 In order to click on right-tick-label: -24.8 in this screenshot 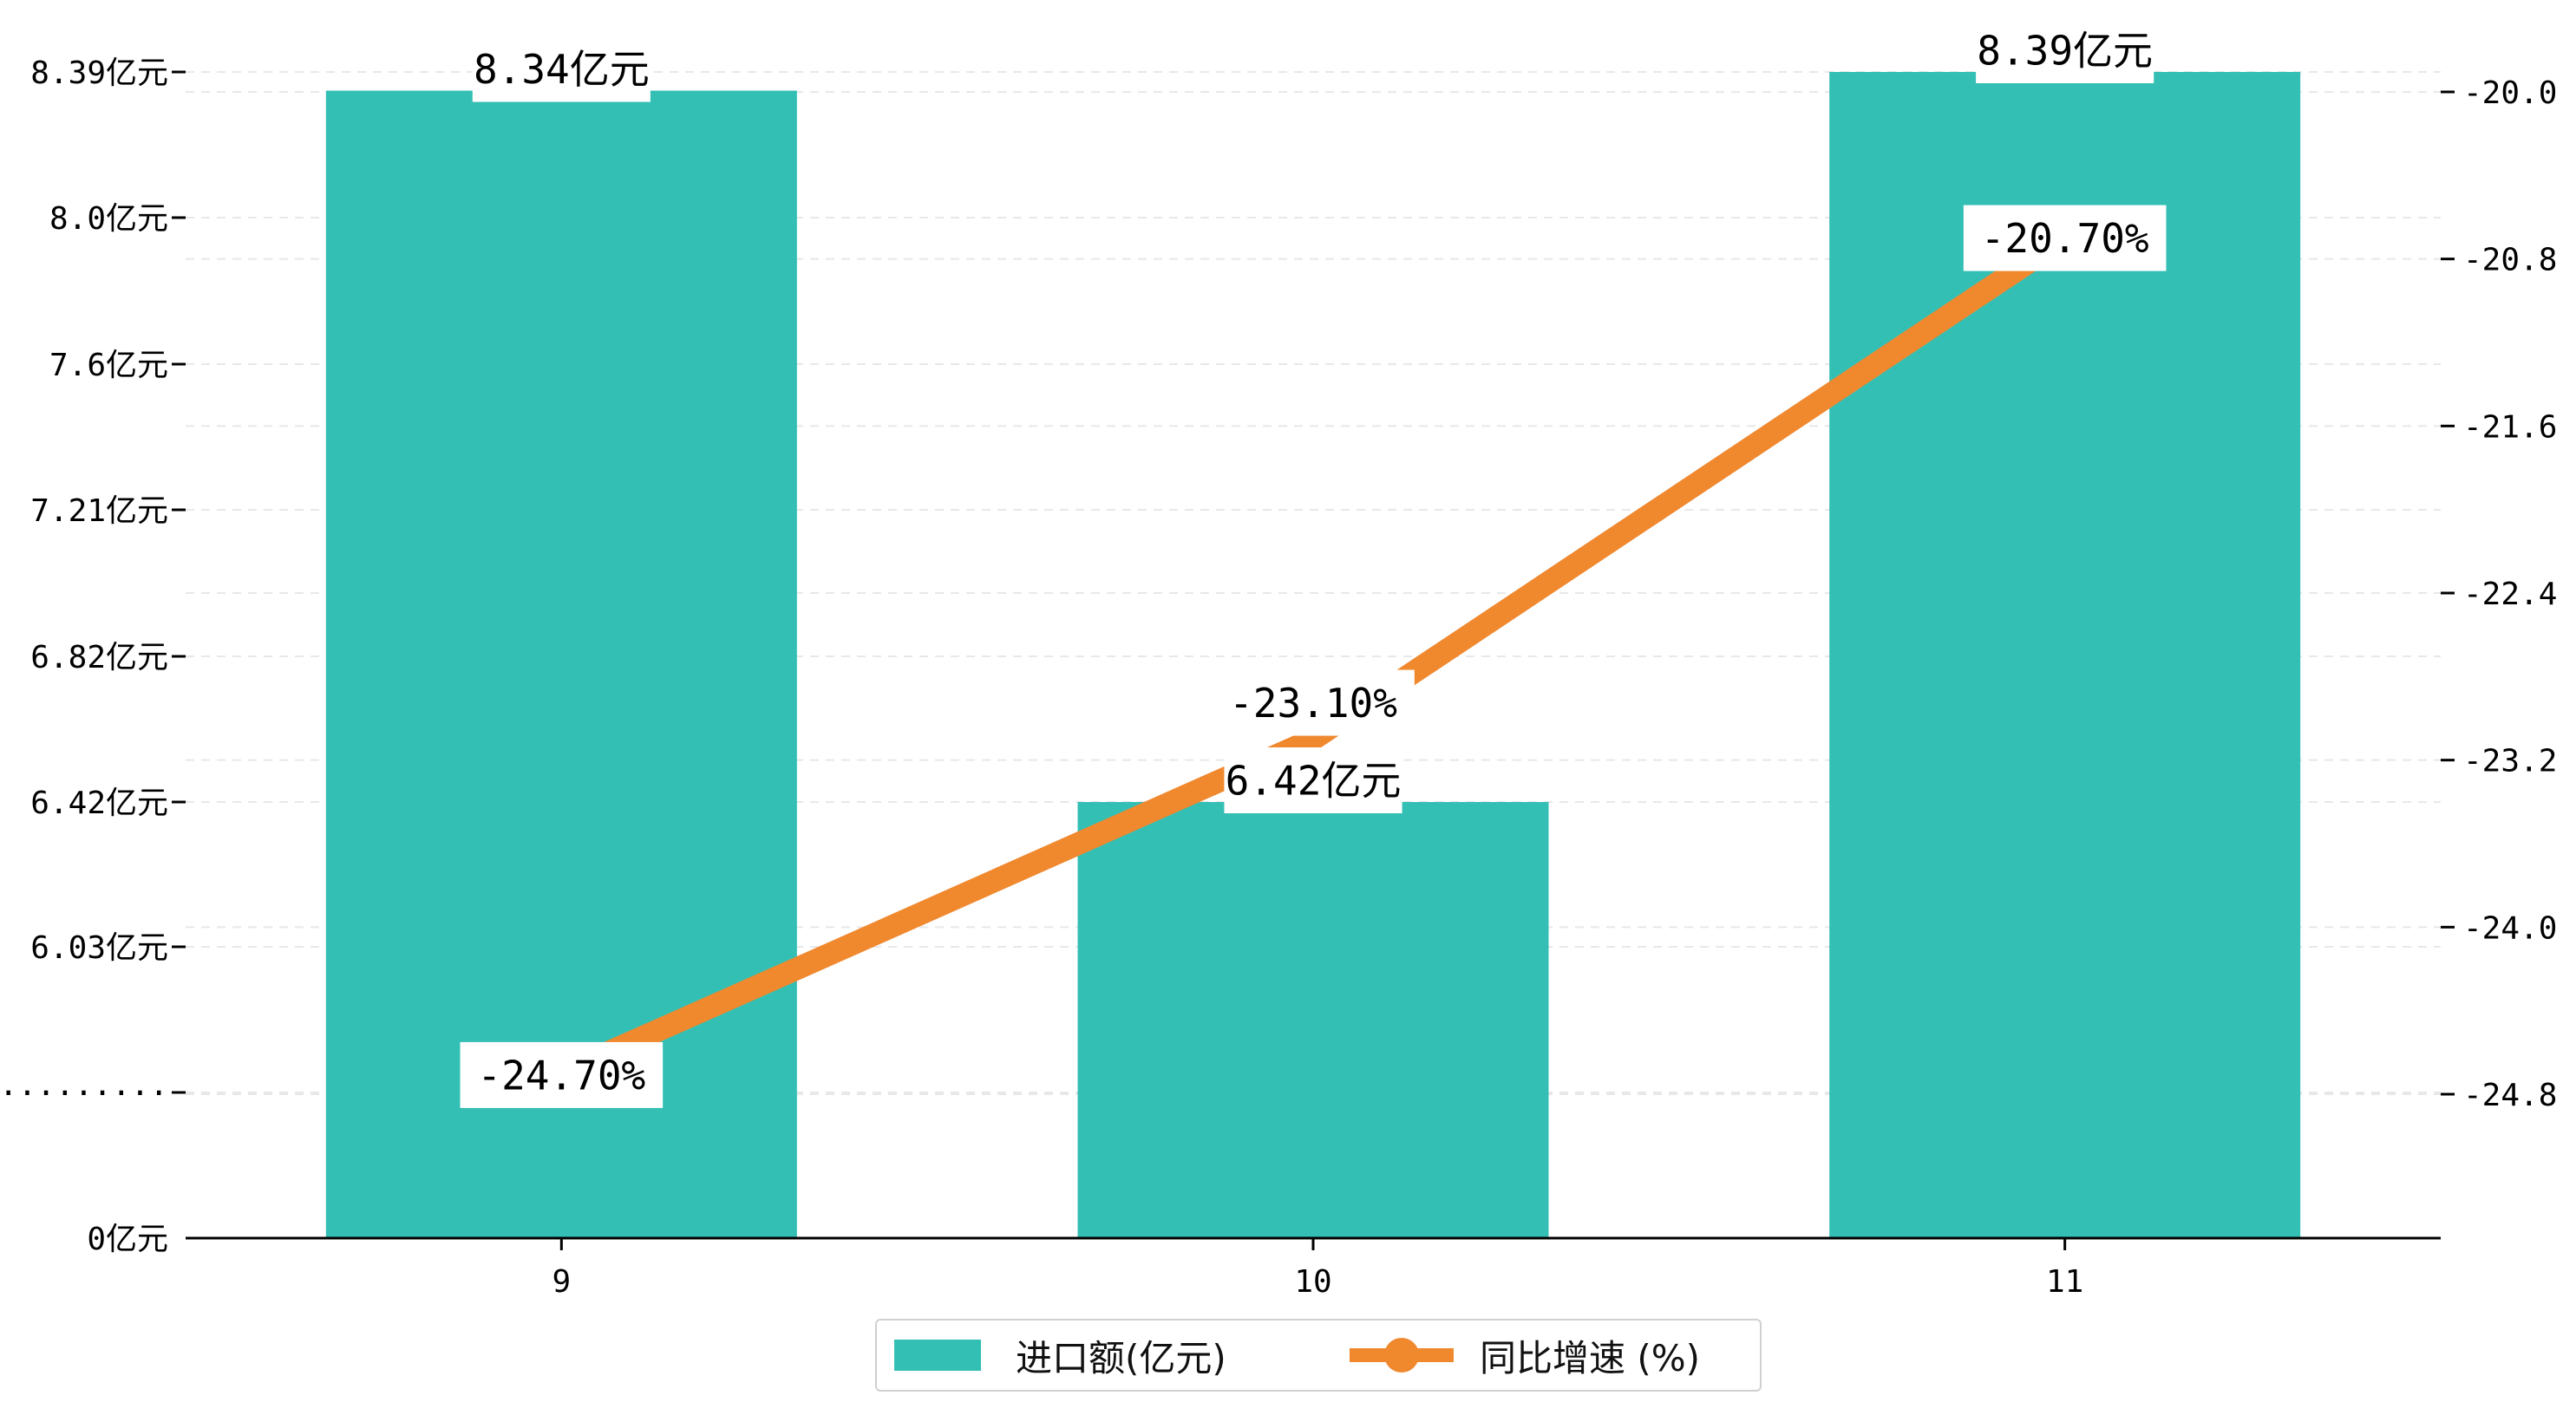, I will do `click(2510, 1095)`.